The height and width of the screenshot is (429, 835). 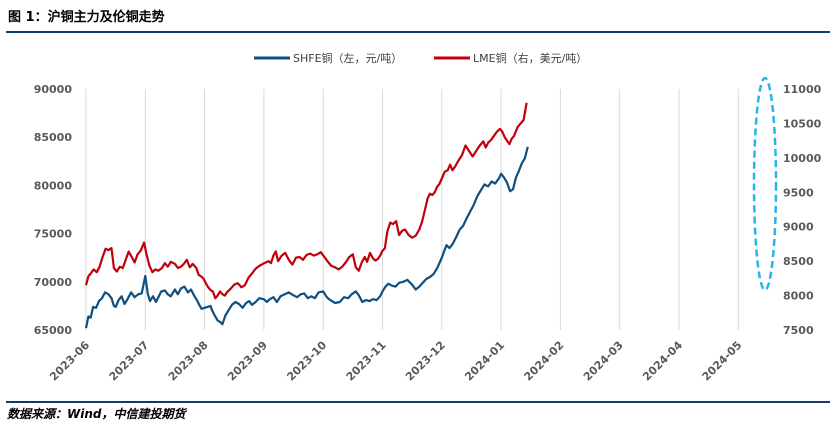 What do you see at coordinates (129, 361) in the screenshot?
I see `x-tick-label: 2023-07` at bounding box center [129, 361].